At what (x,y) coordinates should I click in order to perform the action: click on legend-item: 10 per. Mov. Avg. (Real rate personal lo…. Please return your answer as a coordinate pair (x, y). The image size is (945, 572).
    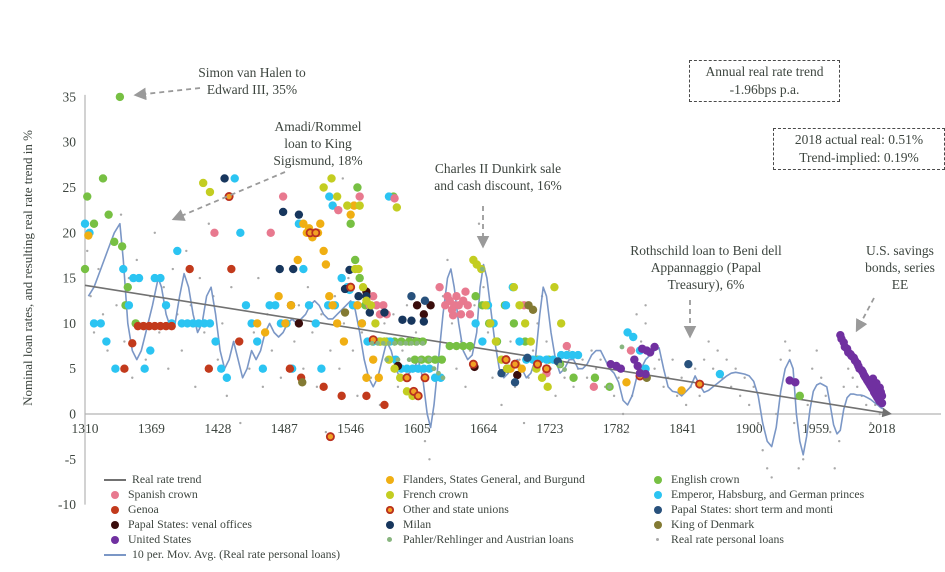
    Looking at the image, I should click on (222, 554).